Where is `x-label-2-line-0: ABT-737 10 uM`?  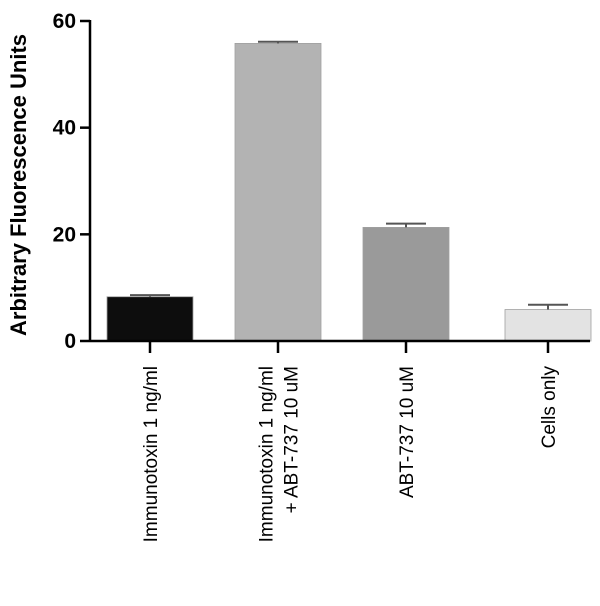 x-label-2-line-0: ABT-737 10 uM is located at coordinates (407, 432).